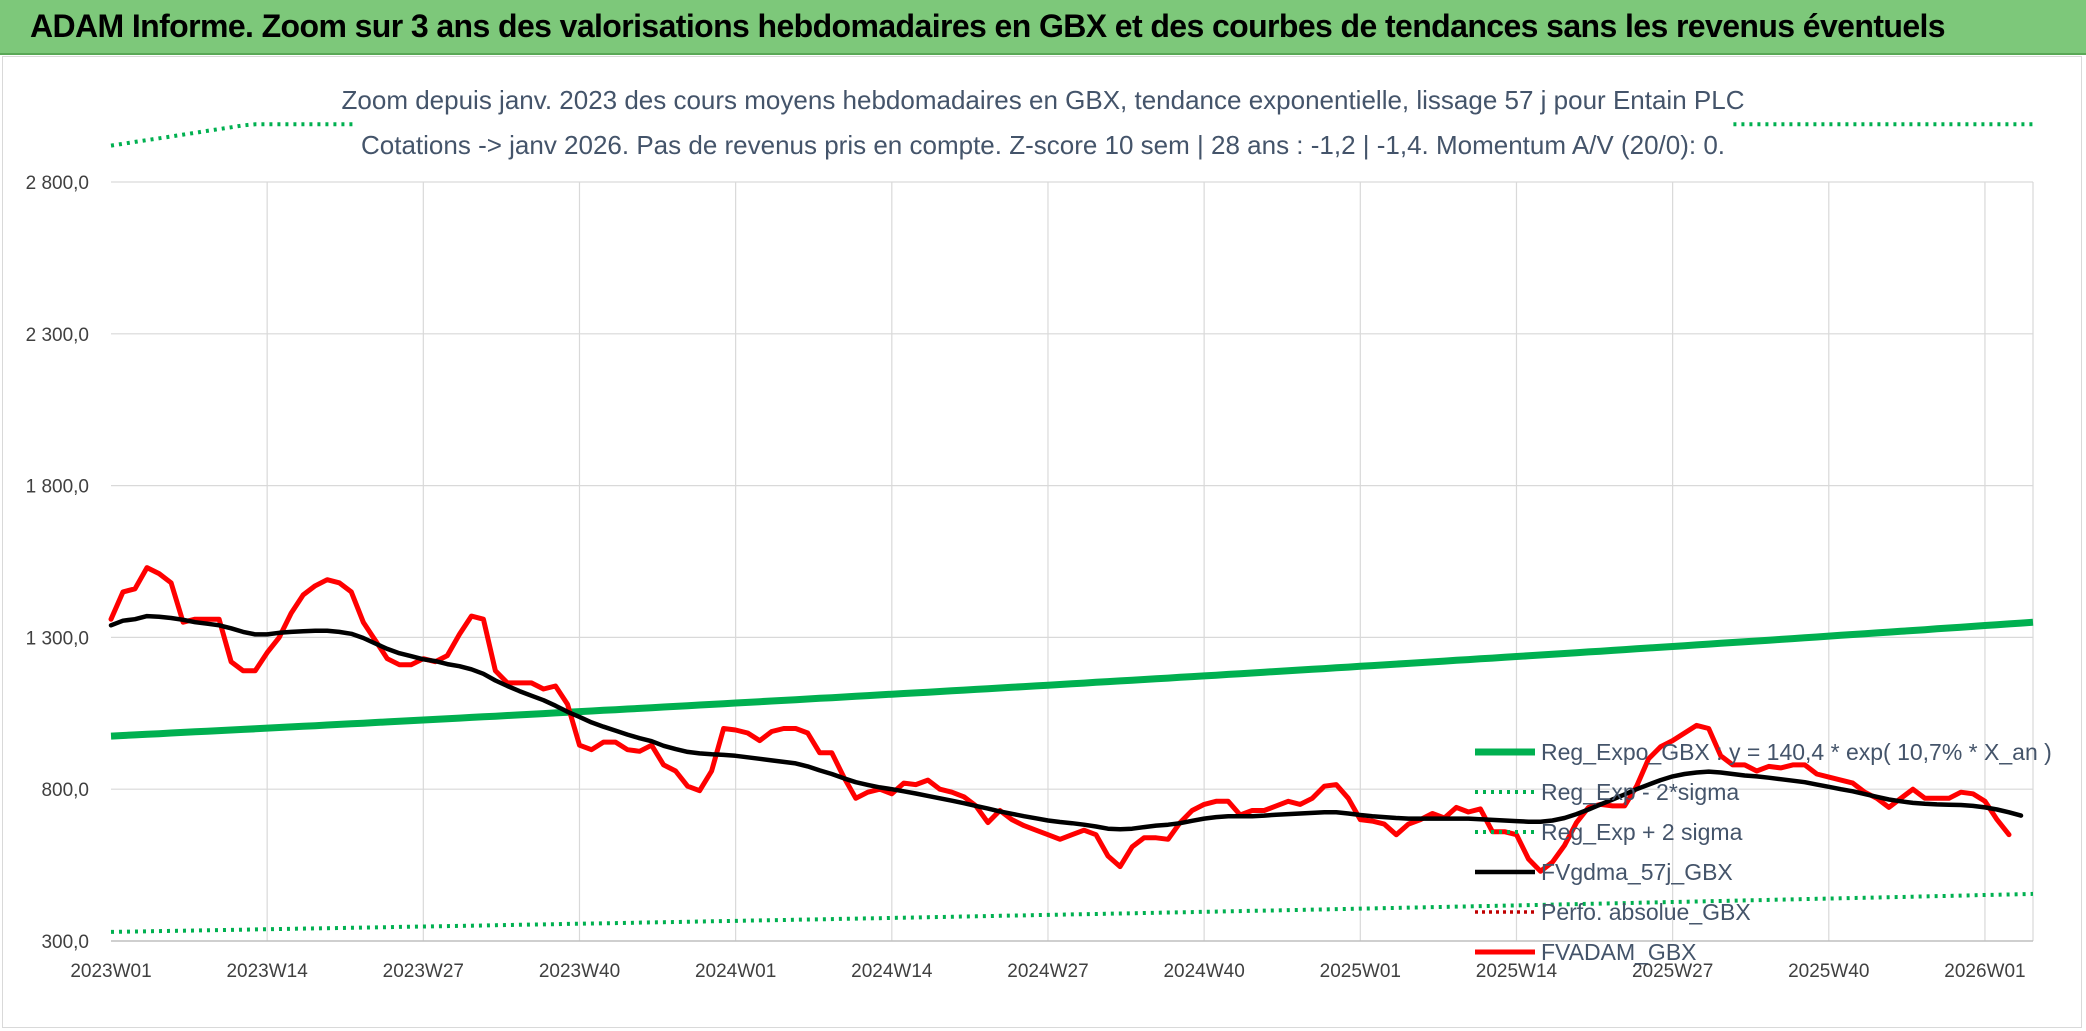 This screenshot has height=1031, width=2086. What do you see at coordinates (1828, 971) in the screenshot?
I see `x-tick-label: 2025W40` at bounding box center [1828, 971].